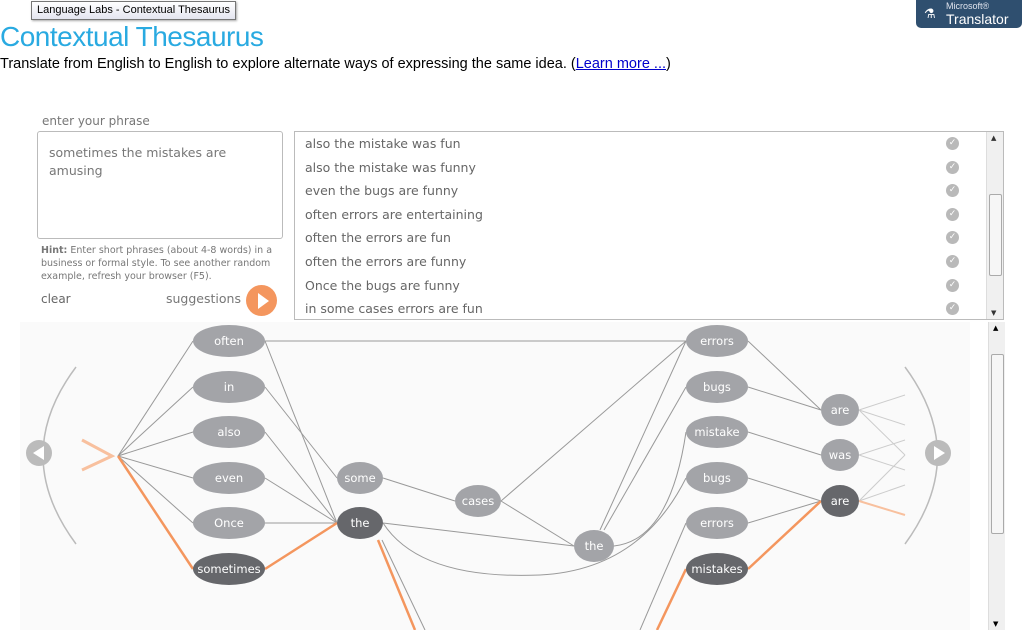  Describe the element at coordinates (54, 250) in the screenshot. I see `hint-label: Hint:` at that location.